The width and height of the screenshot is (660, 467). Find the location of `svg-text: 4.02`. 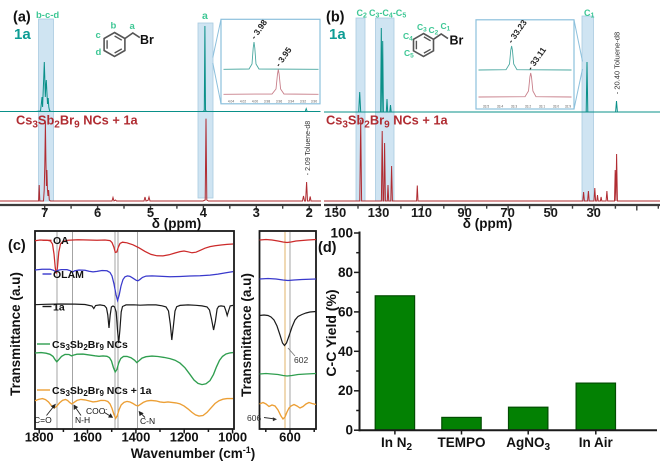

svg-text: 4.02 is located at coordinates (243, 102).